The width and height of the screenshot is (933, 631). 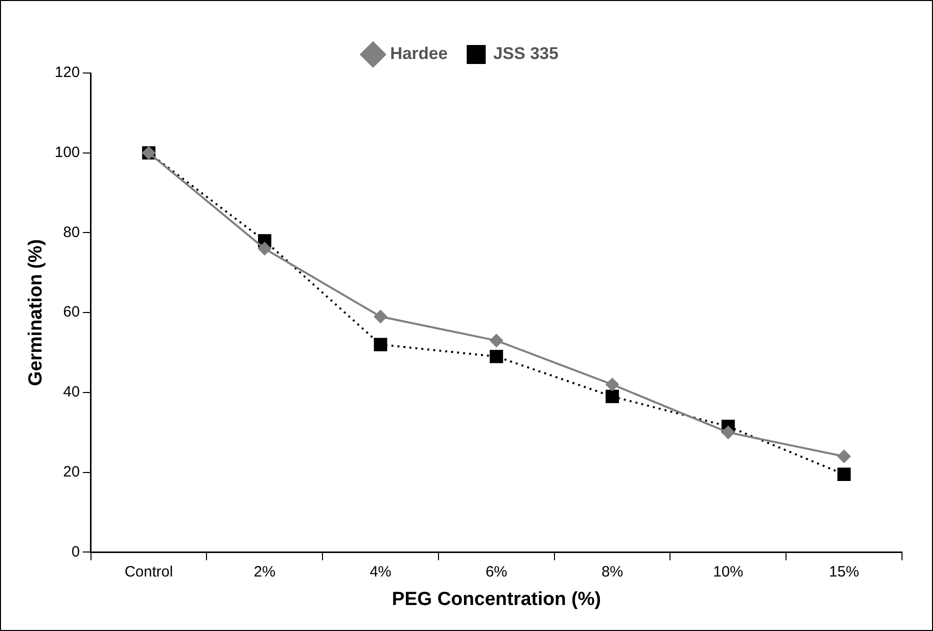 What do you see at coordinates (419, 54) in the screenshot?
I see `legend-label: Hardee` at bounding box center [419, 54].